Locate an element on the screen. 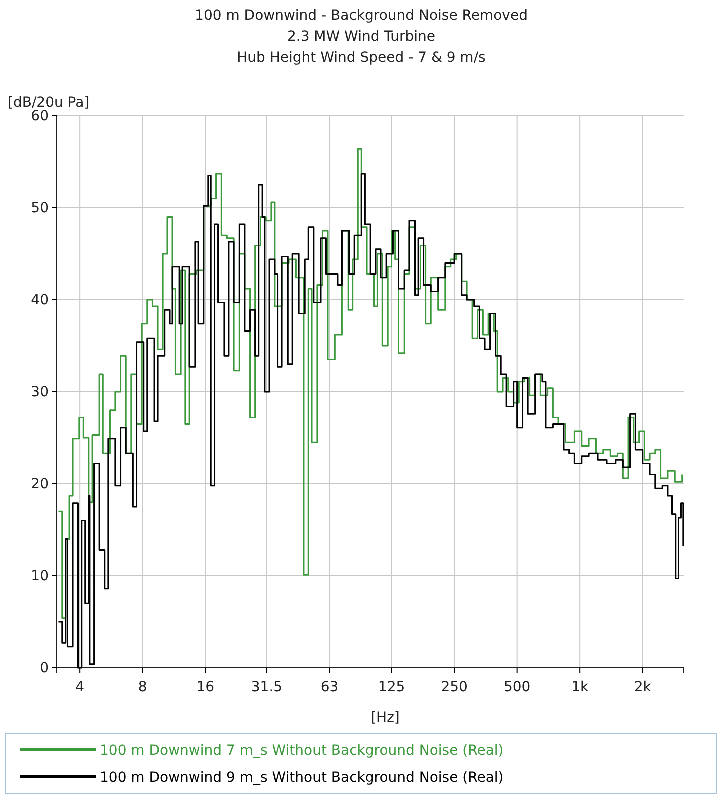 The width and height of the screenshot is (723, 795). chart-subtitle: 2.3 MW Wind Turbine Hub Height Wind Speed - 7 & 9 m/s is located at coordinates (361, 47).